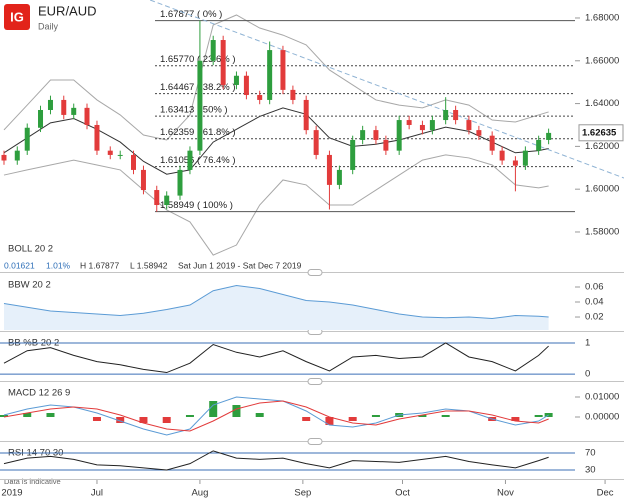 The height and width of the screenshot is (501, 624). I want to click on y-tick-label: 30, so click(590, 470).